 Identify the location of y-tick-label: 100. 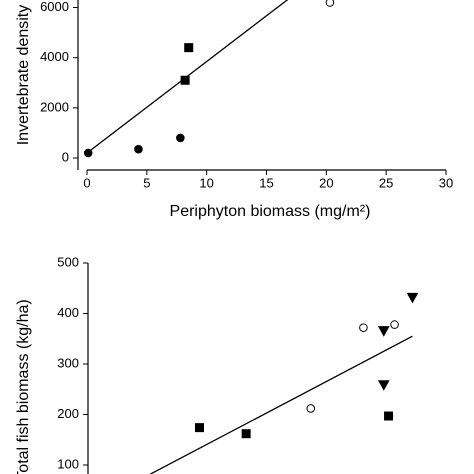
(68, 463).